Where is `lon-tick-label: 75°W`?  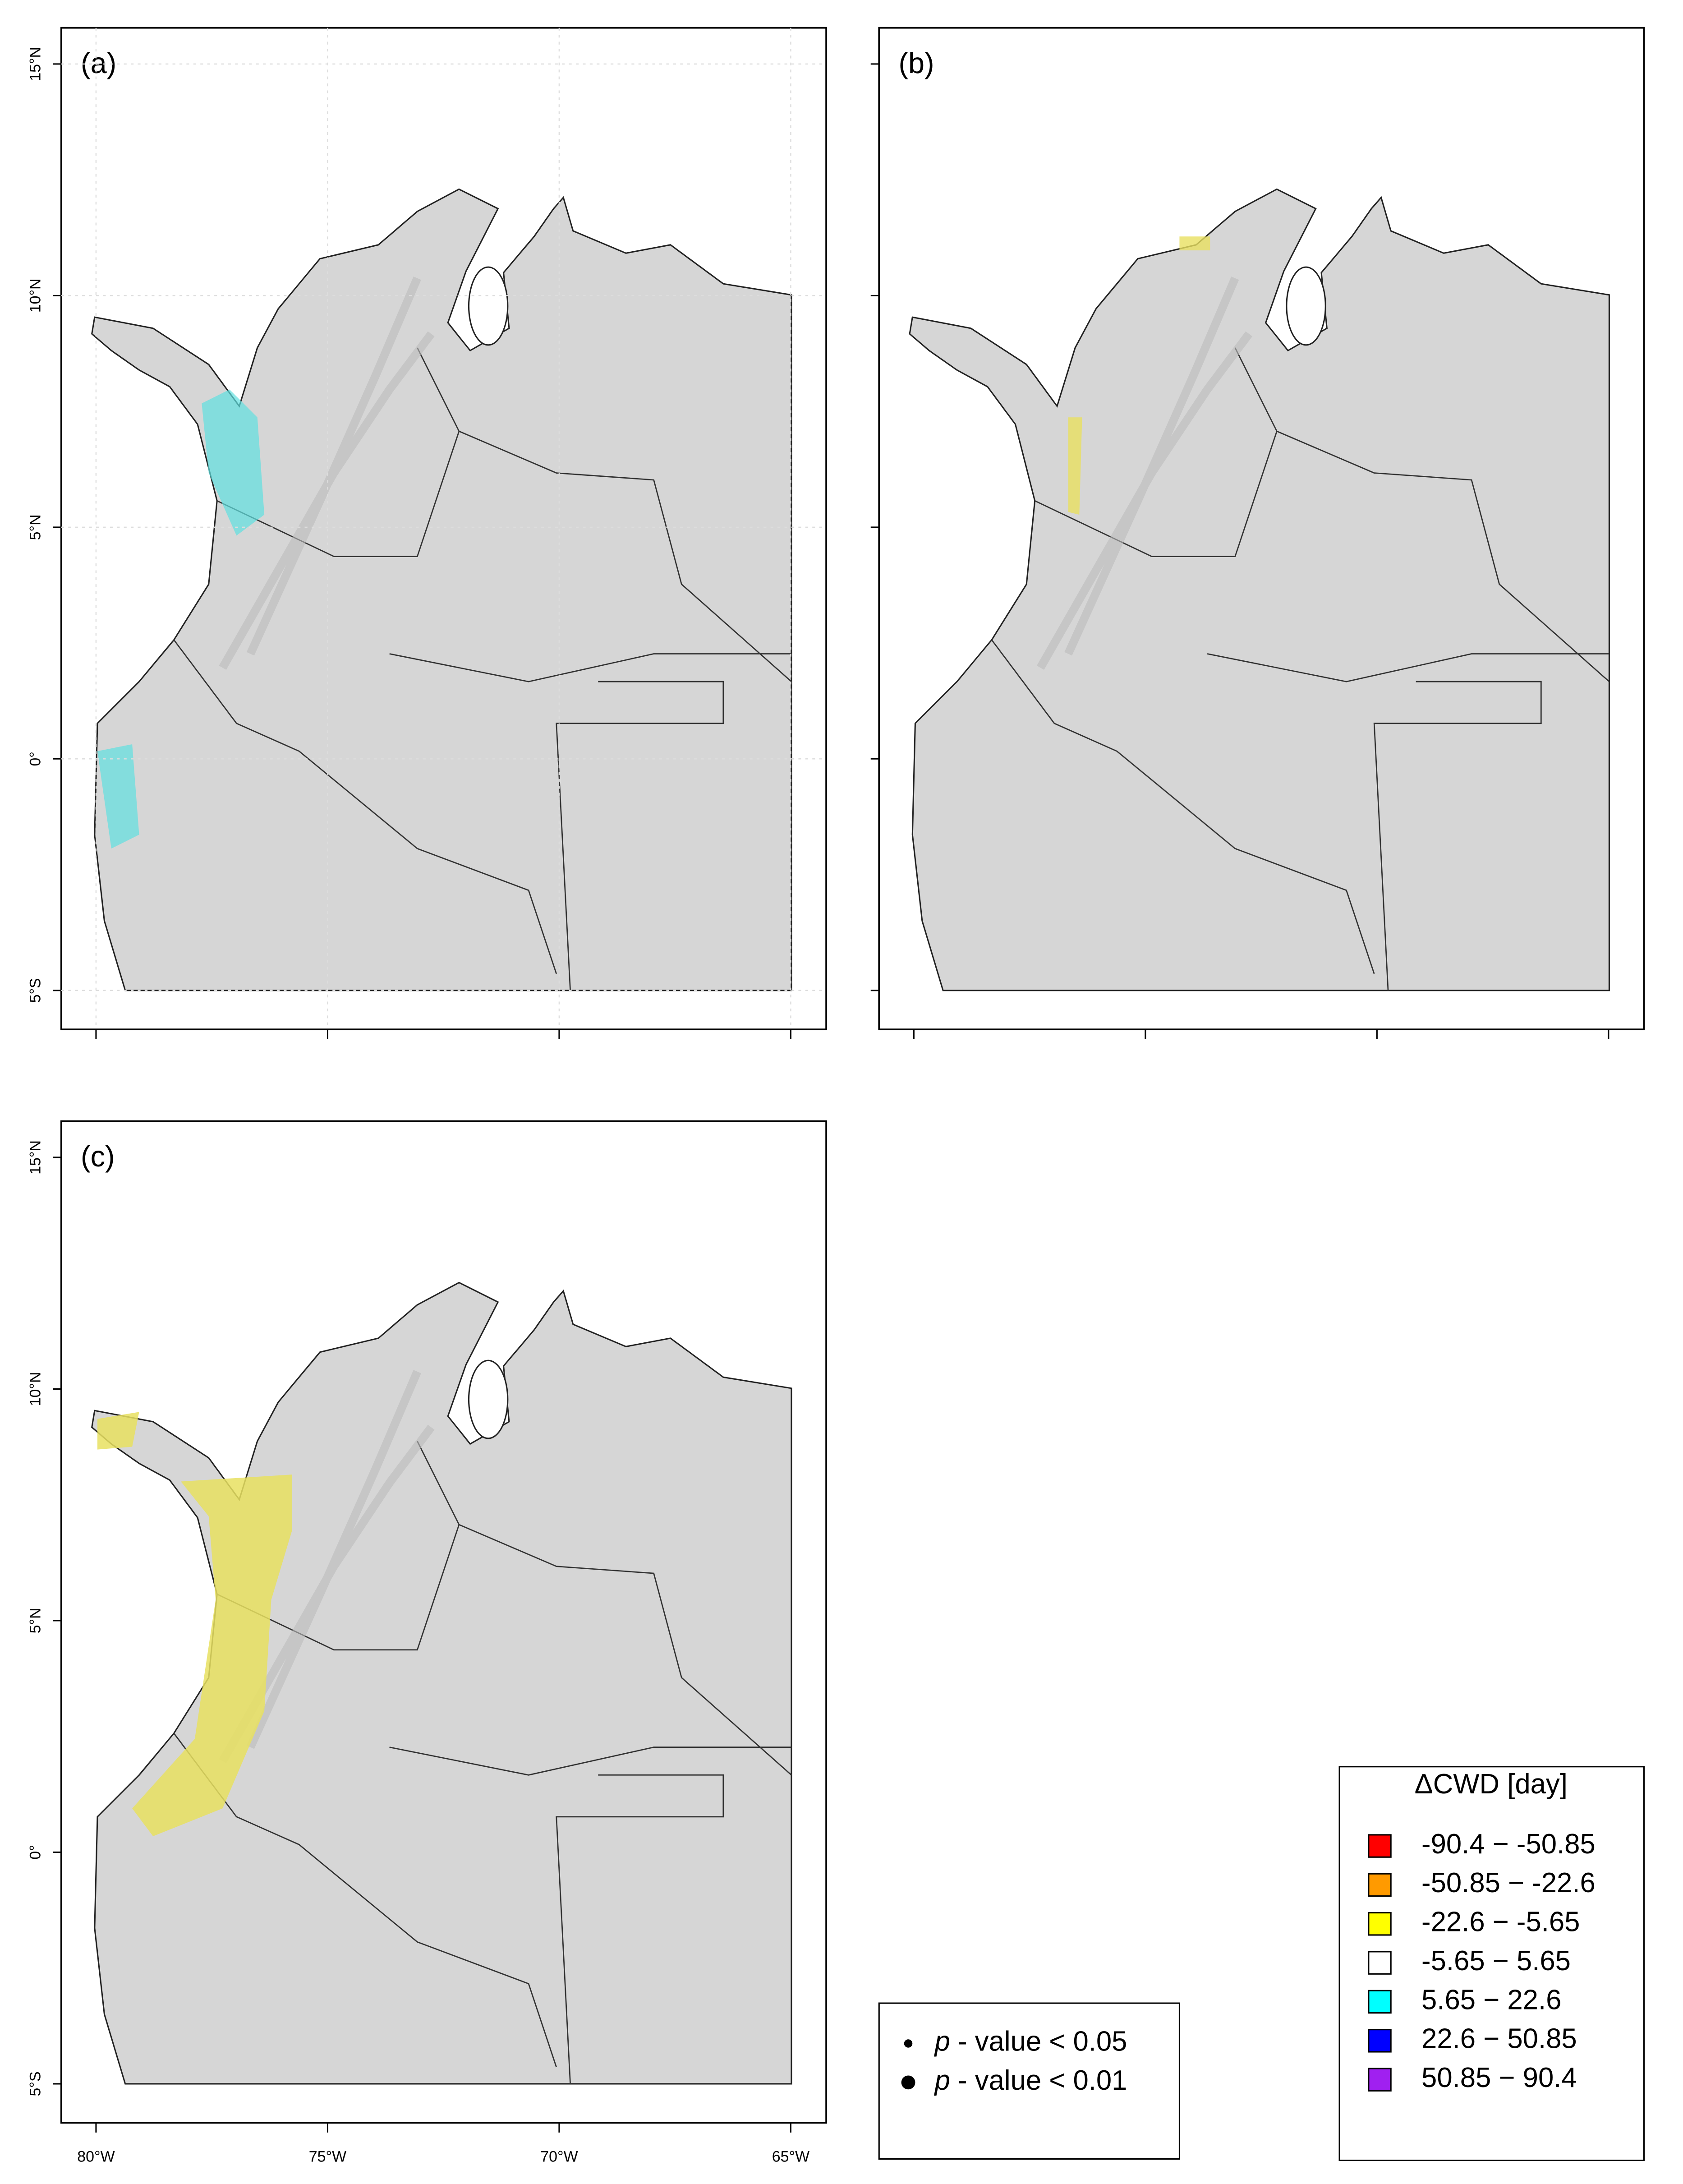
lon-tick-label: 75°W is located at coordinates (327, 2156).